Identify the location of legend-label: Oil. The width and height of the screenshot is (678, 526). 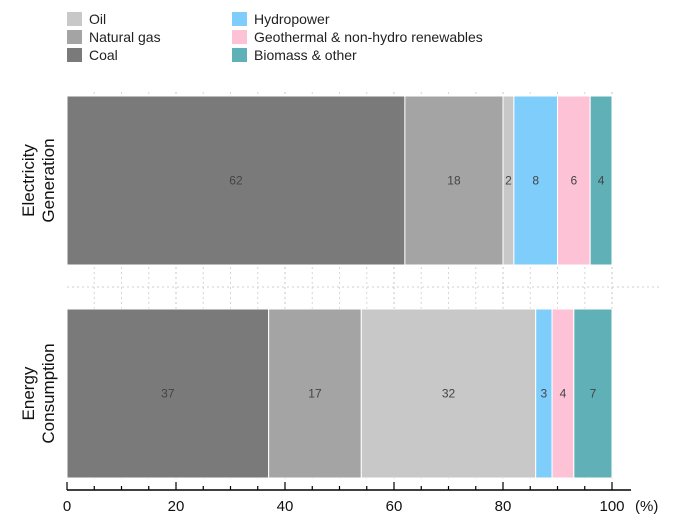
(97, 19).